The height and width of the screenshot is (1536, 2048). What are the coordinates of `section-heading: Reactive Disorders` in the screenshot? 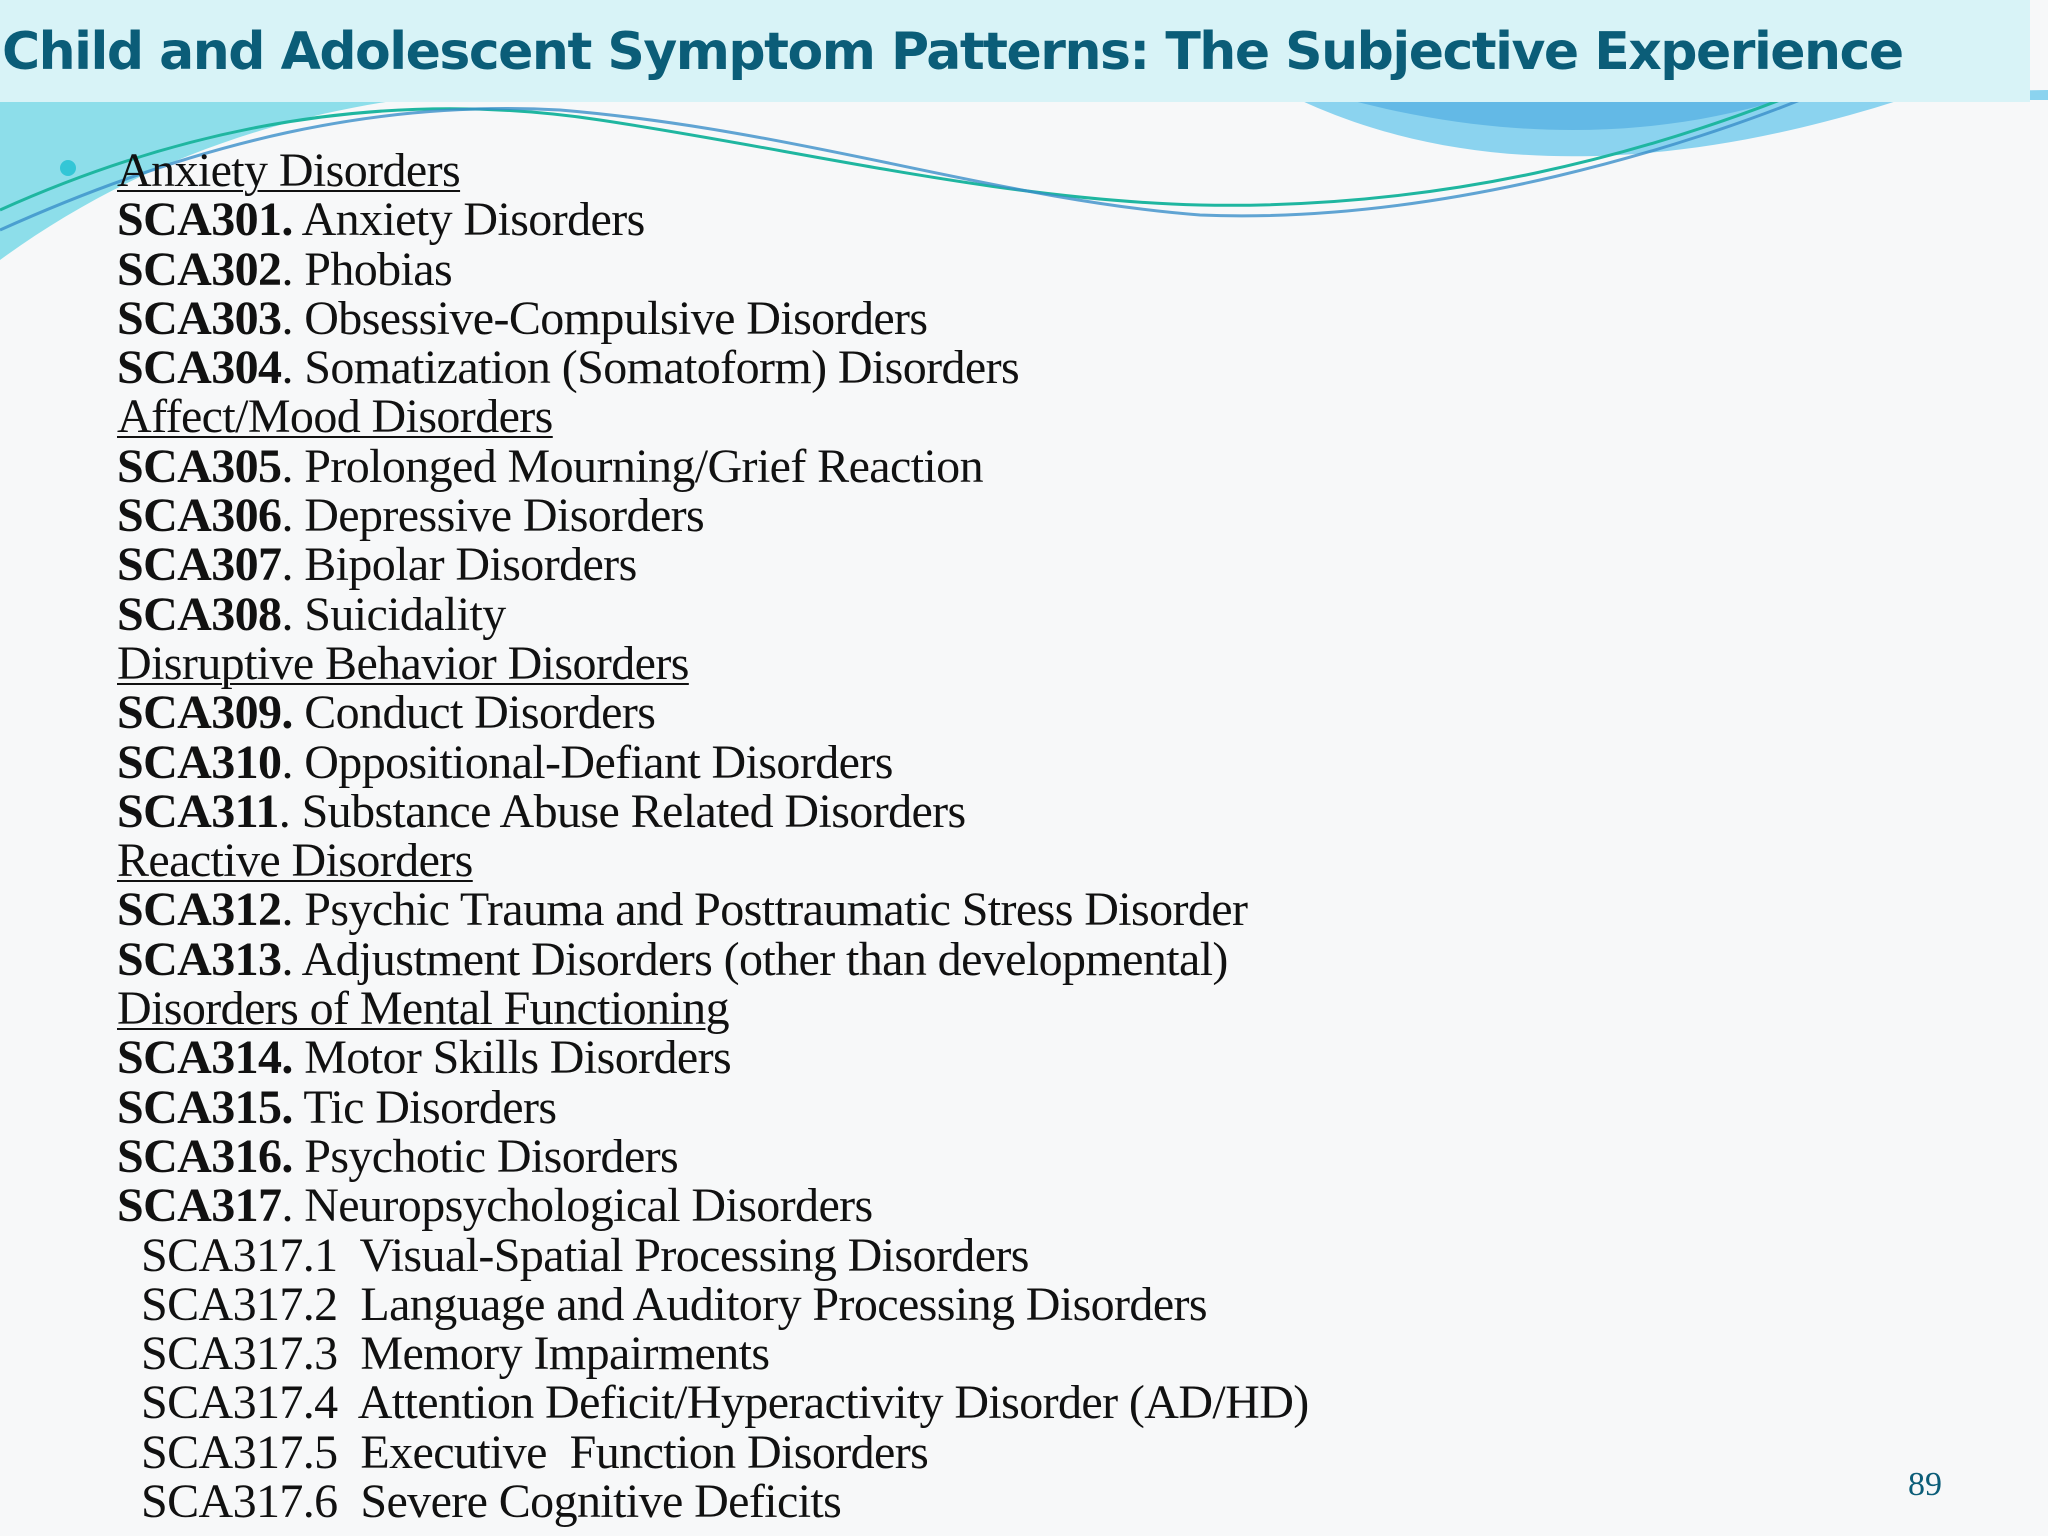 It's located at (713, 860).